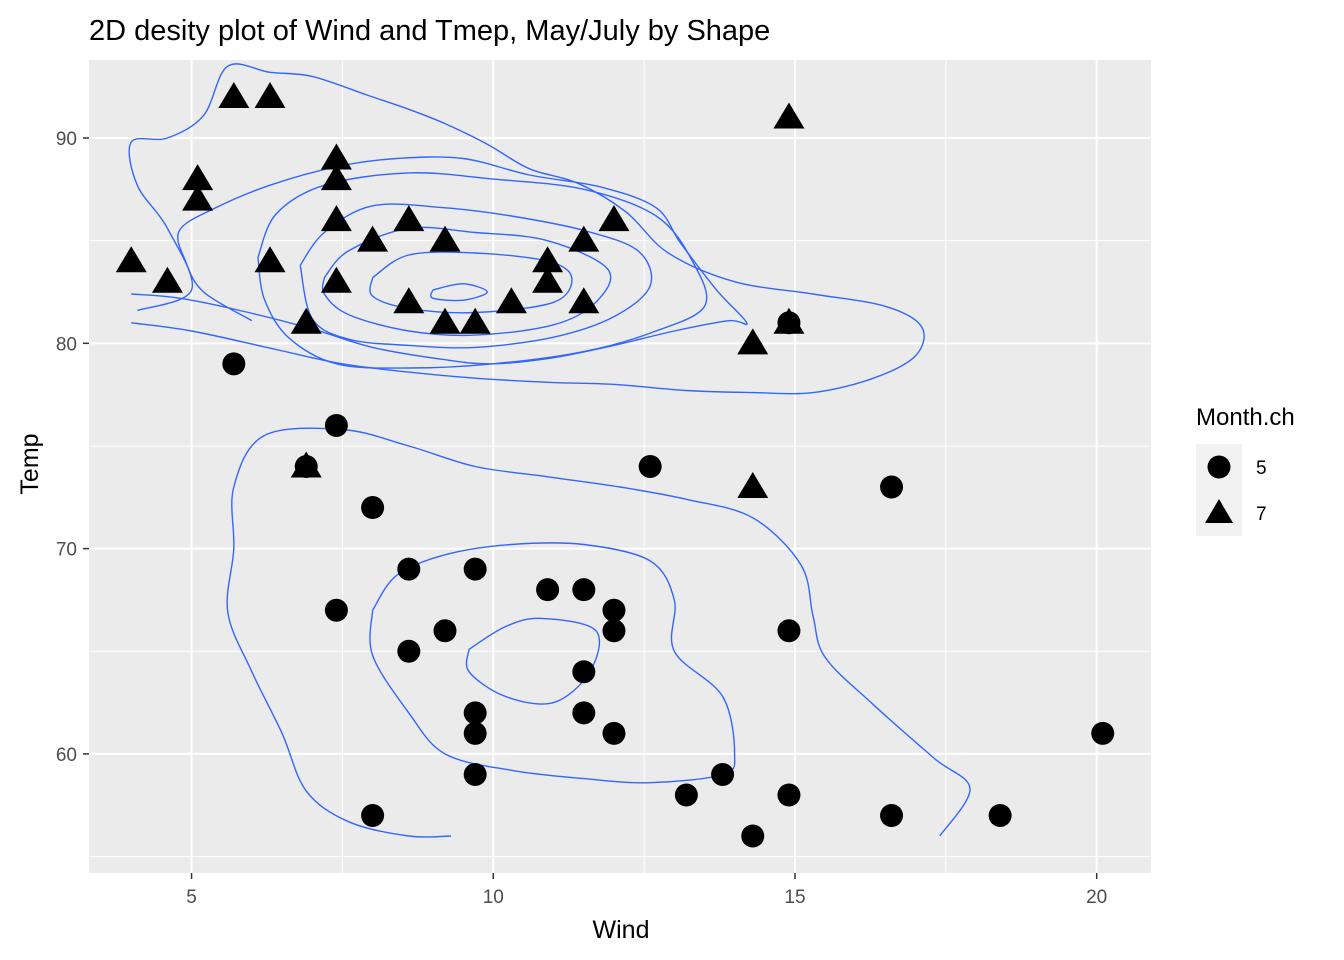  Describe the element at coordinates (30, 463) in the screenshot. I see `y-axis-title: Temp` at that location.